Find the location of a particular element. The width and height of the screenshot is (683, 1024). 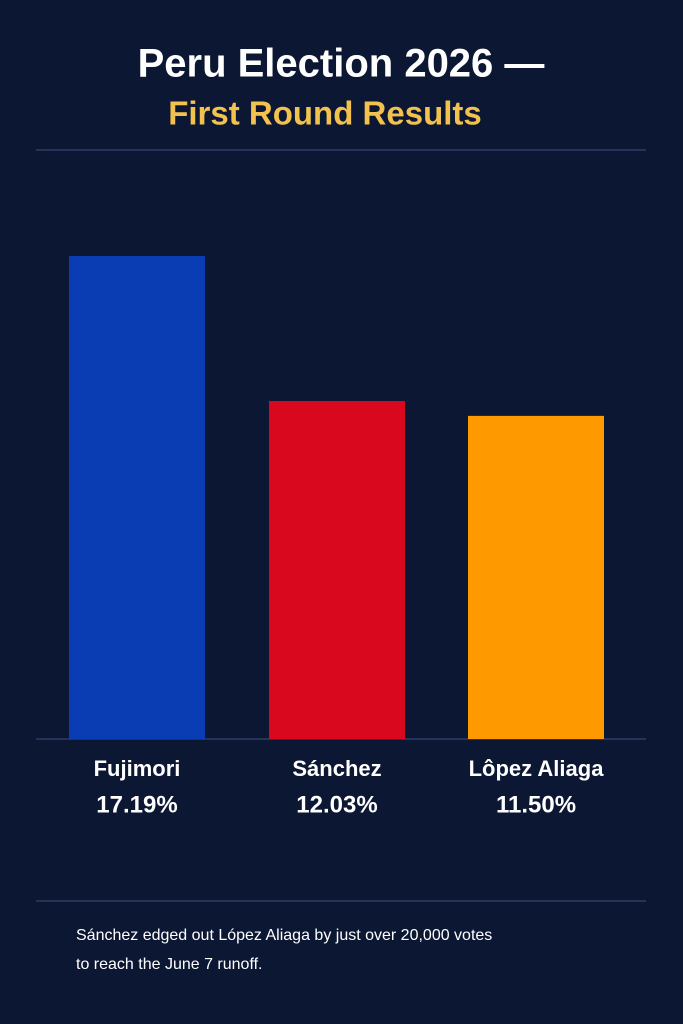

value-label: 11.50% is located at coordinates (536, 804).